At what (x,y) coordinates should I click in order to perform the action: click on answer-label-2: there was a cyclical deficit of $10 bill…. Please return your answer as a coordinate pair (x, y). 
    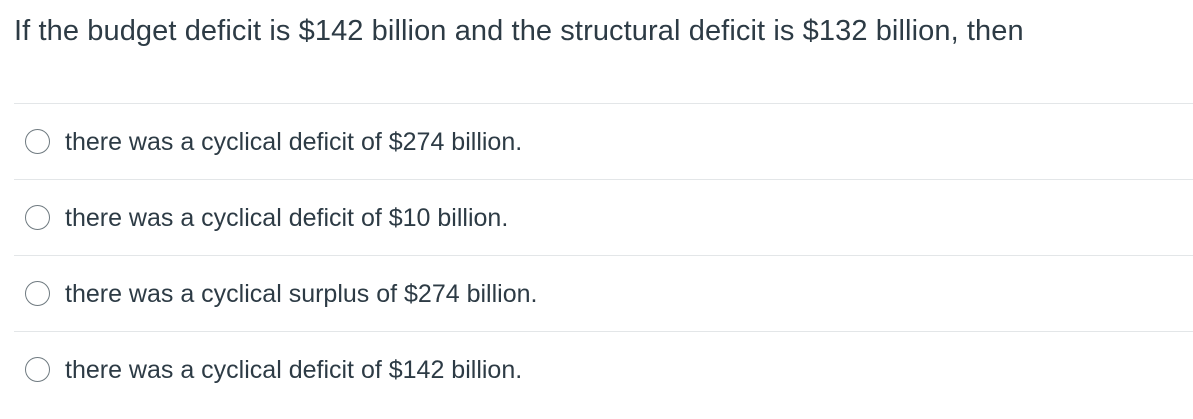
    Looking at the image, I should click on (287, 217).